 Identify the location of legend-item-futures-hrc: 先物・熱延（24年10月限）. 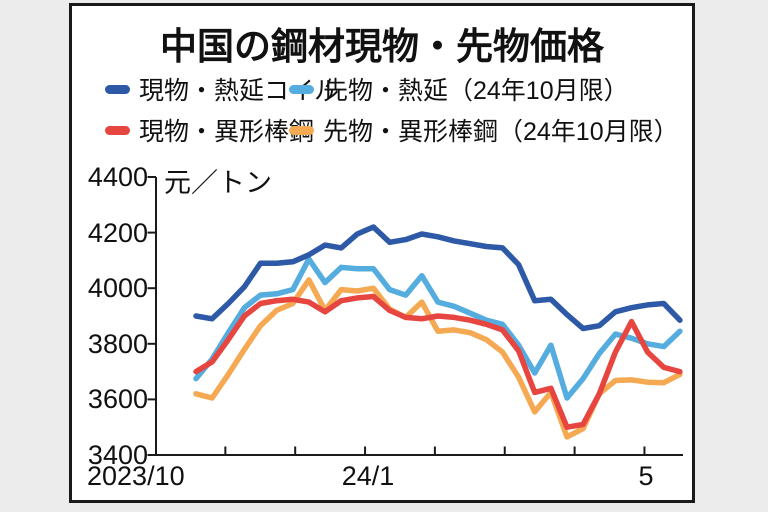
(459, 89).